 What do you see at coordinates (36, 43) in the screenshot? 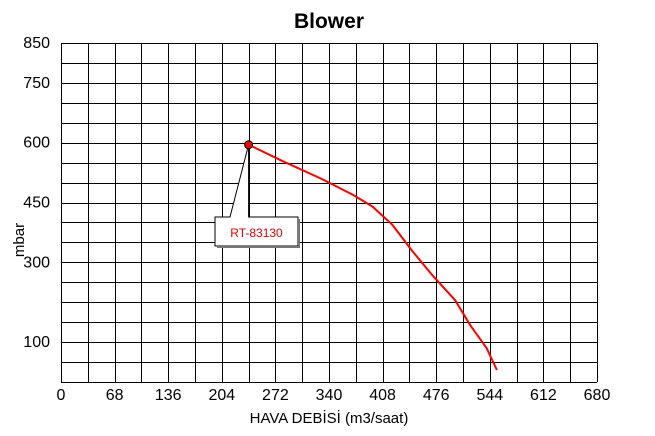
I see `y-tick-label: 850` at bounding box center [36, 43].